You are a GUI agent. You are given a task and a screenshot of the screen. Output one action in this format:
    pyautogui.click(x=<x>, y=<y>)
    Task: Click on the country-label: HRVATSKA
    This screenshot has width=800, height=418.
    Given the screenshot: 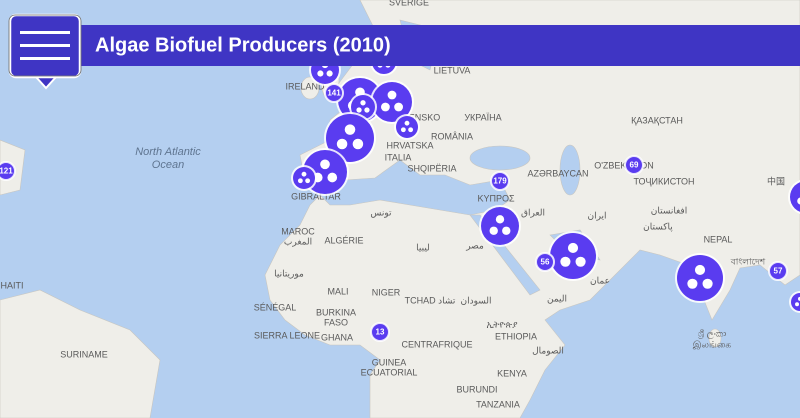 What is the action you would take?
    pyautogui.click(x=409, y=145)
    